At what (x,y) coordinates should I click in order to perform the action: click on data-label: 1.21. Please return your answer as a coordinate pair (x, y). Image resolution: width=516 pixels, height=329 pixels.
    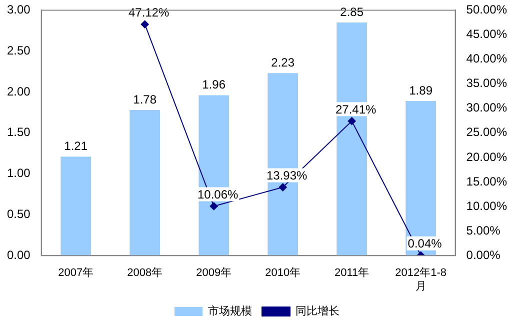
    Looking at the image, I should click on (76, 145).